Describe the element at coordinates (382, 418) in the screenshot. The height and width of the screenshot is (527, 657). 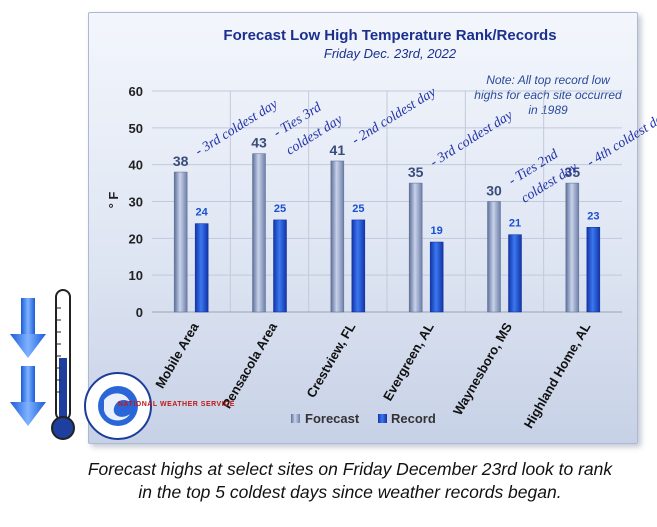
I see `legend-record-swatch` at that location.